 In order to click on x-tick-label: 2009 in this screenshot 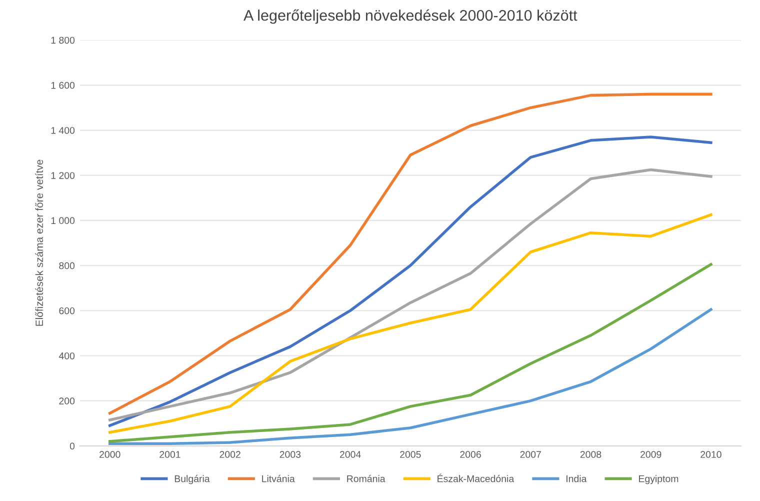, I will do `click(651, 454)`.